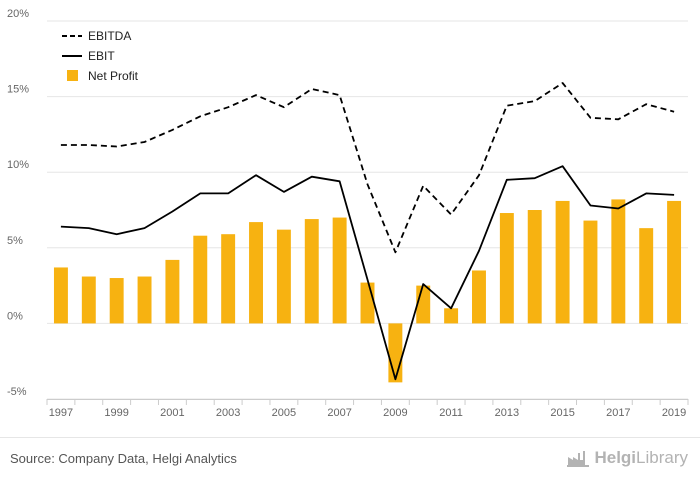 The height and width of the screenshot is (483, 700). What do you see at coordinates (172, 413) in the screenshot?
I see `x-tick-label: 2001` at bounding box center [172, 413].